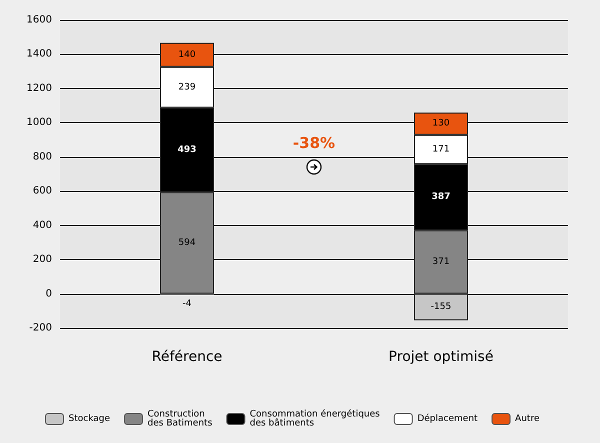  I want to click on data-label: -155, so click(441, 307).